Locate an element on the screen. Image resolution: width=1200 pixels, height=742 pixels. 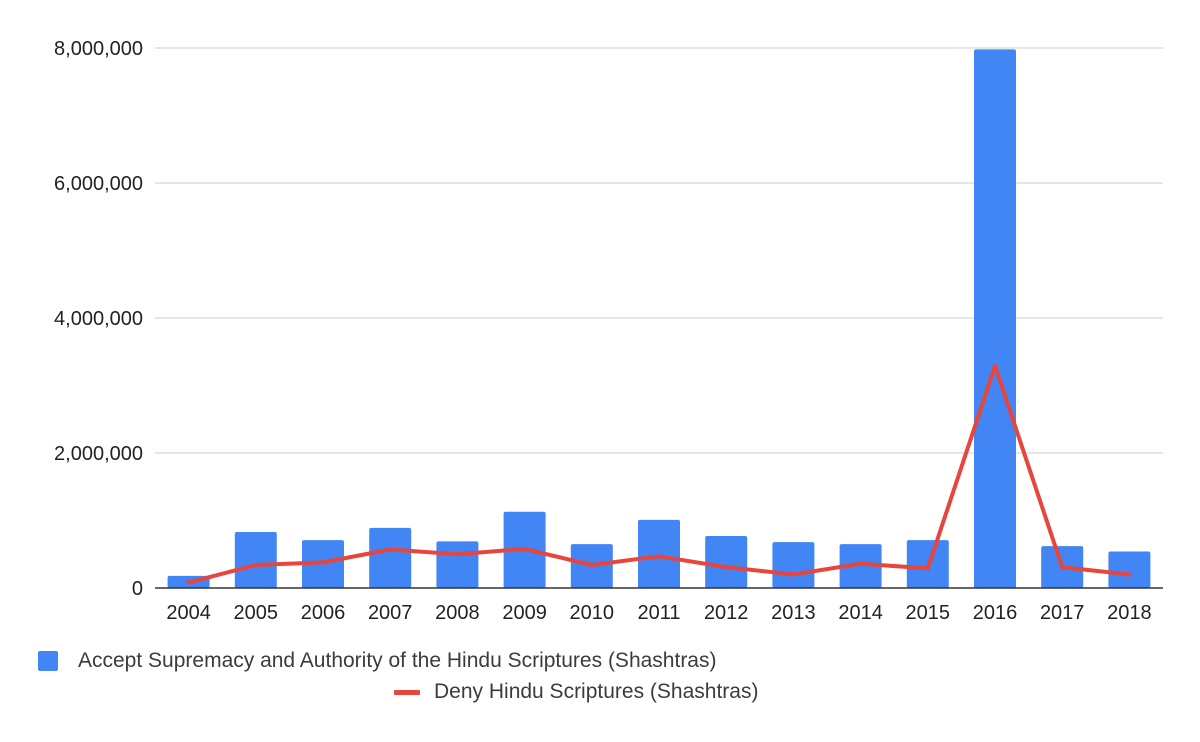
legend-swatch-line-series is located at coordinates (407, 692).